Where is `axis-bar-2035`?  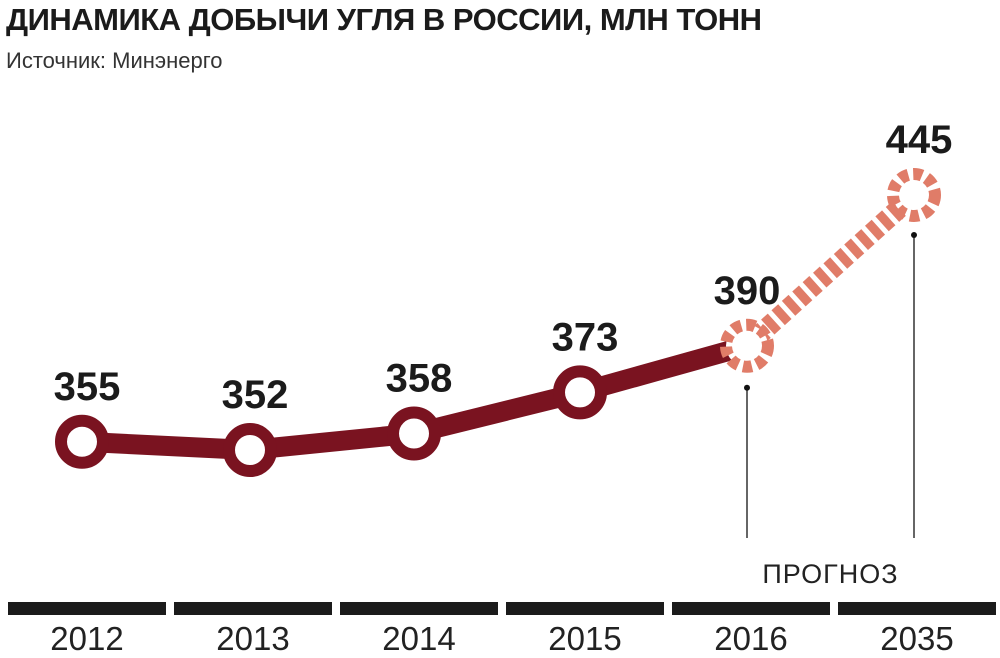
axis-bar-2035 is located at coordinates (917, 608).